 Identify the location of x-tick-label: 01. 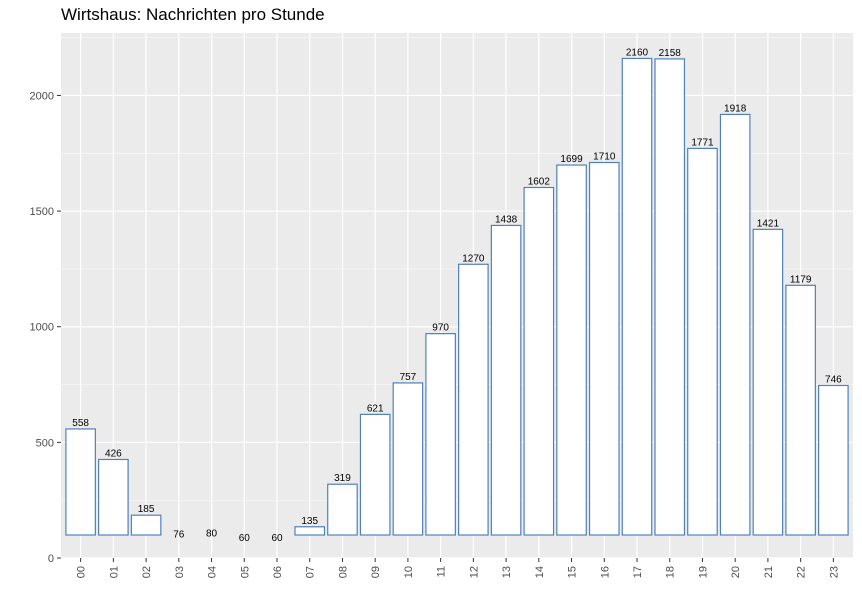
(114, 572).